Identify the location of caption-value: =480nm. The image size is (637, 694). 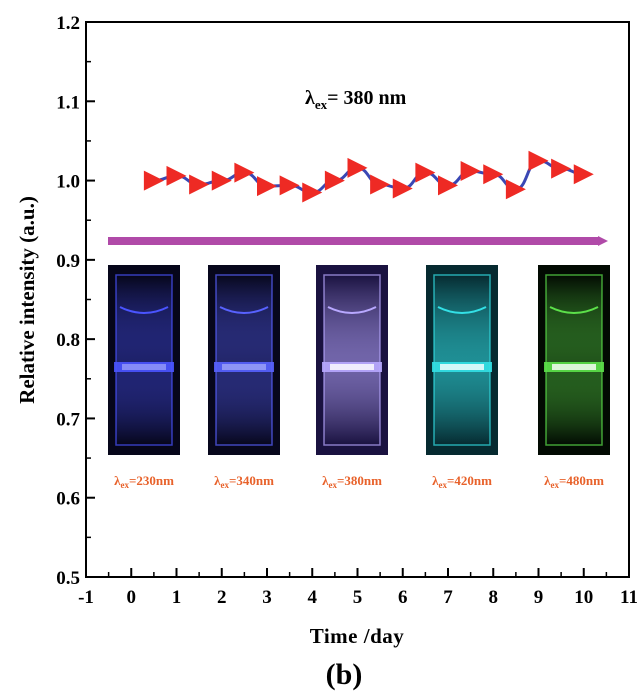
(581, 480).